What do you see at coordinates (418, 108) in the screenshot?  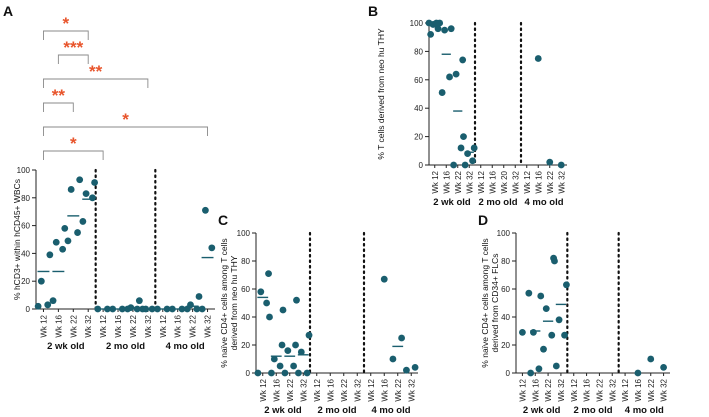 I see `y-tick-label: 40` at bounding box center [418, 108].